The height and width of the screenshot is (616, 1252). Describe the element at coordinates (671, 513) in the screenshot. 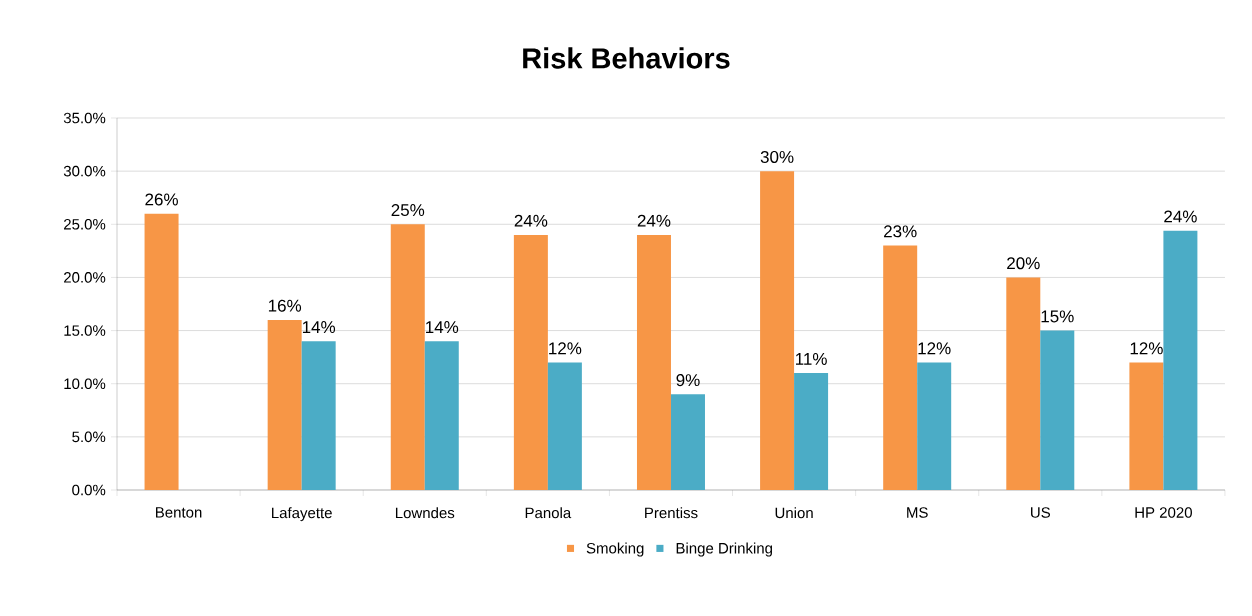

I see `x-tick-label: Prentiss` at that location.